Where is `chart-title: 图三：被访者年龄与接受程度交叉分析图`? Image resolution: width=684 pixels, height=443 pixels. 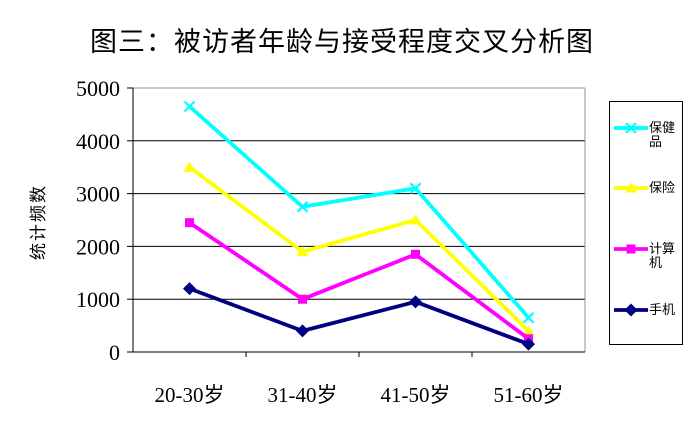 chart-title: 图三：被访者年龄与接受程度交叉分析图 is located at coordinates (342, 42).